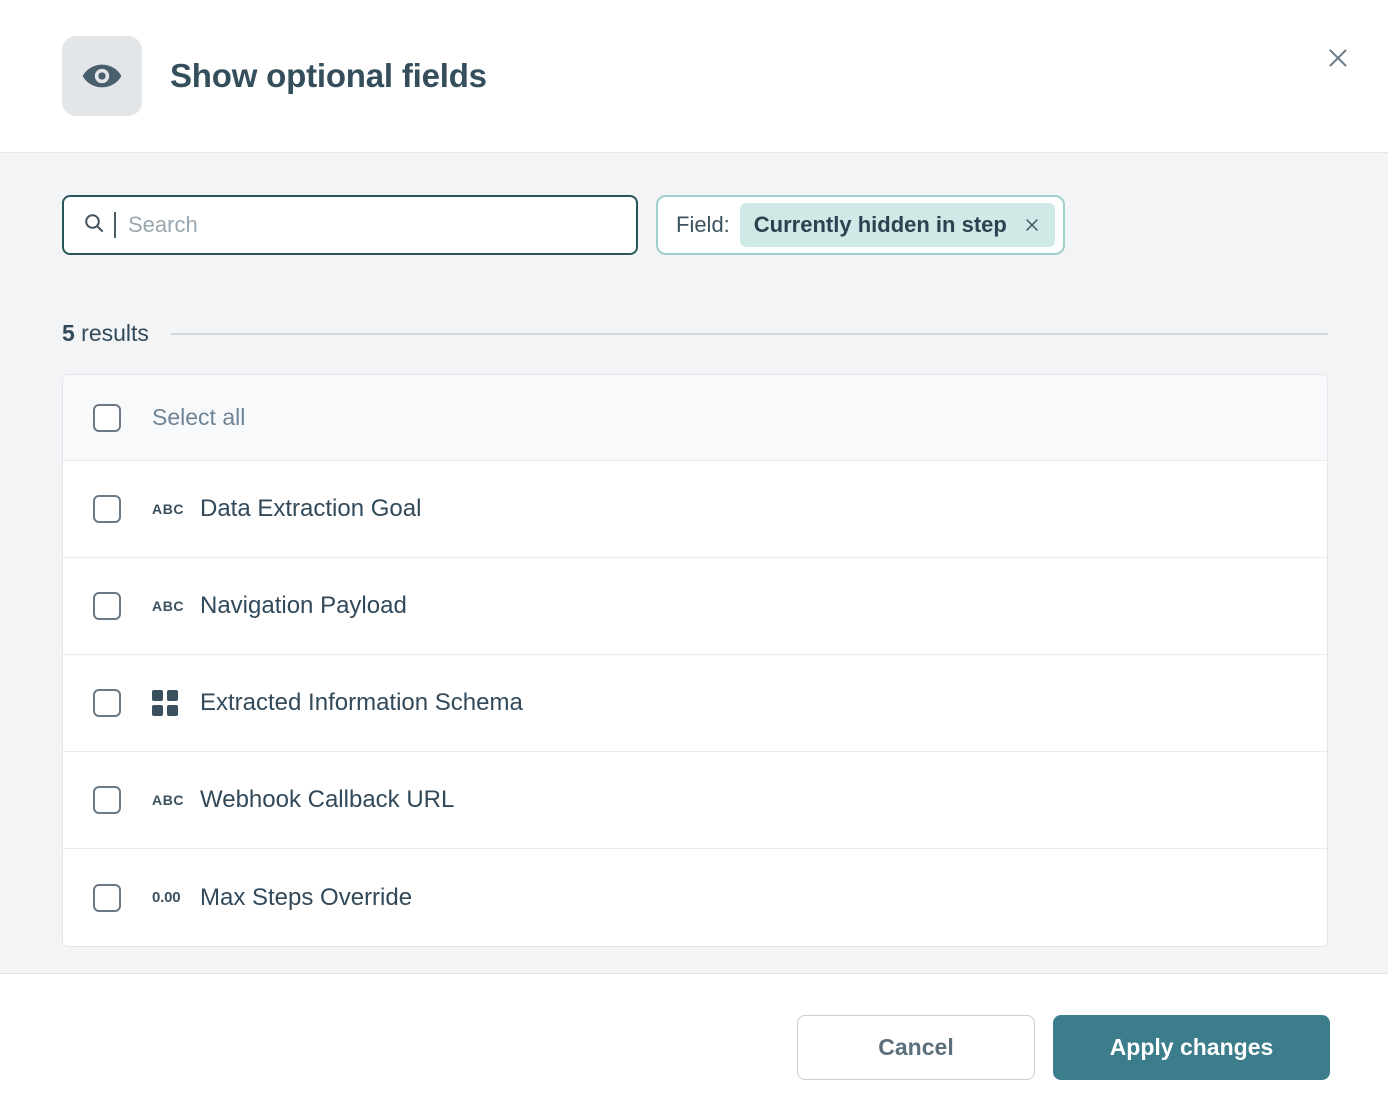  What do you see at coordinates (1032, 225) in the screenshot?
I see `chip-close-icon` at bounding box center [1032, 225].